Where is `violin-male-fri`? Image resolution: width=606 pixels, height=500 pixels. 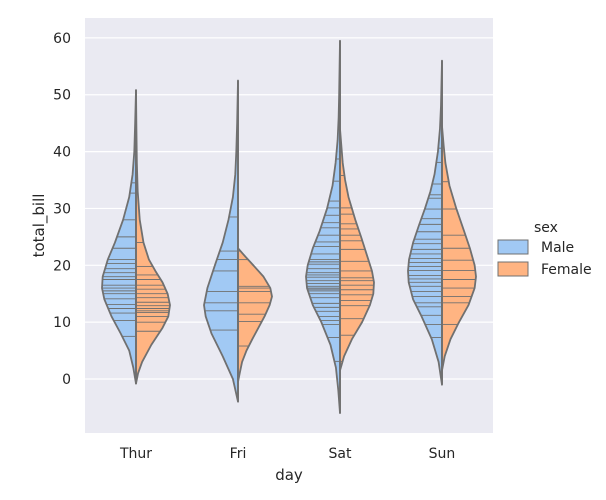 violin-male-fri is located at coordinates (221, 241).